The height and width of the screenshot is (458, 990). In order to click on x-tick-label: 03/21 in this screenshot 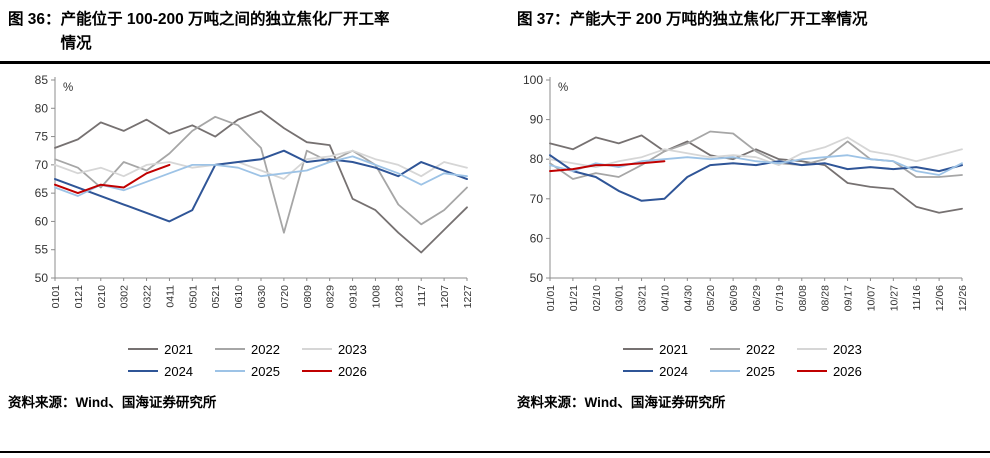, I will do `click(642, 297)`.